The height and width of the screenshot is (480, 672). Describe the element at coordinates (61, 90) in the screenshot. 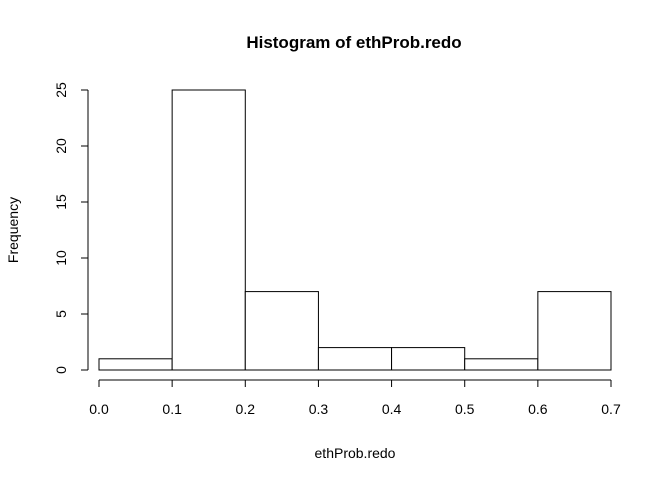

I see `y-tick-label-5: 25` at that location.